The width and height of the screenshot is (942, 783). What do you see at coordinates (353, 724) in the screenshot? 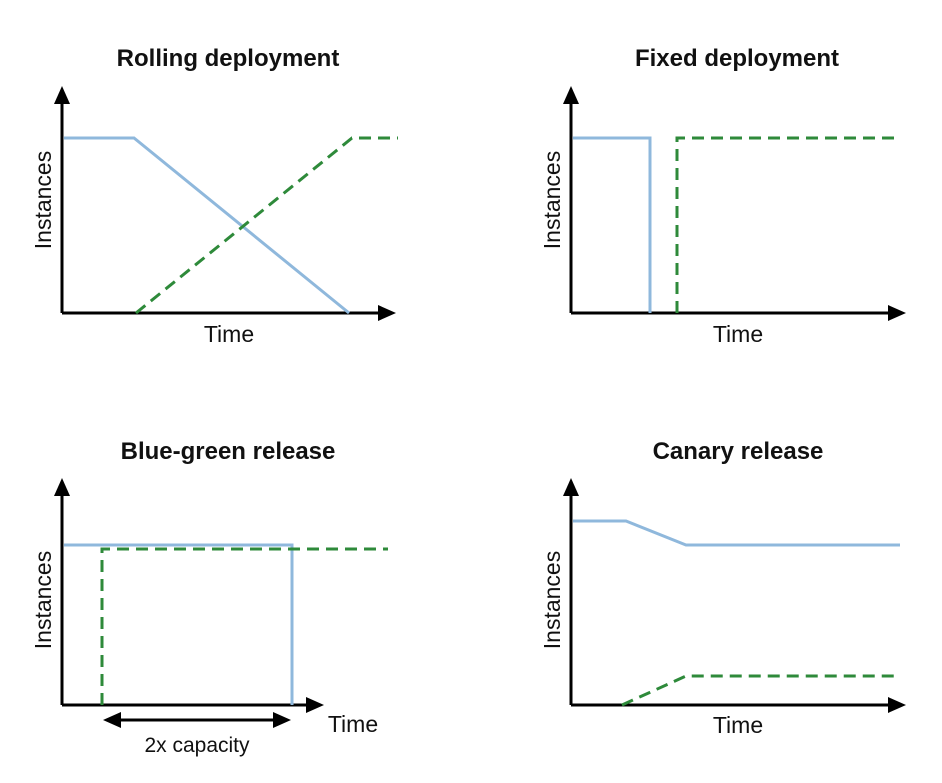
I see `bluegreen-x-label: Time` at bounding box center [353, 724].